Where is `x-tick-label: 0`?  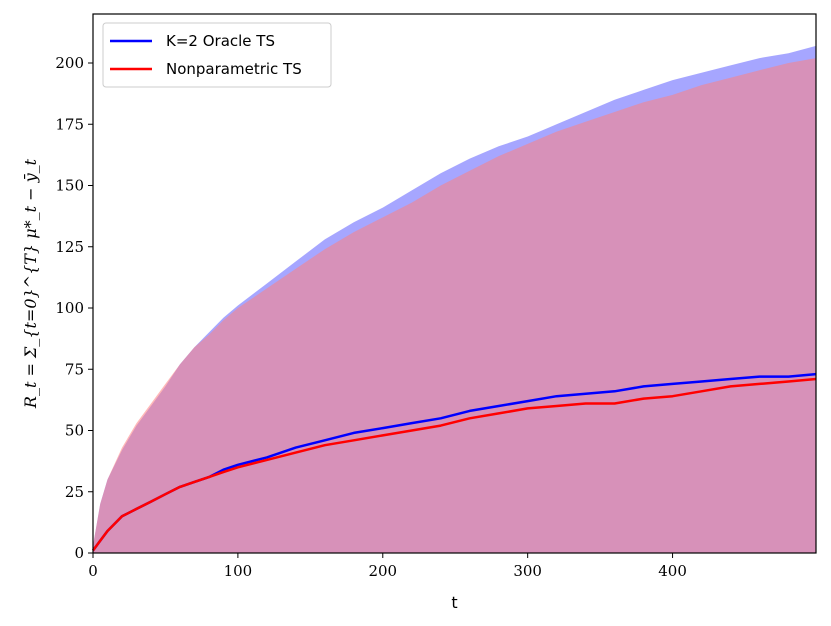 x-tick-label: 0 is located at coordinates (93, 571).